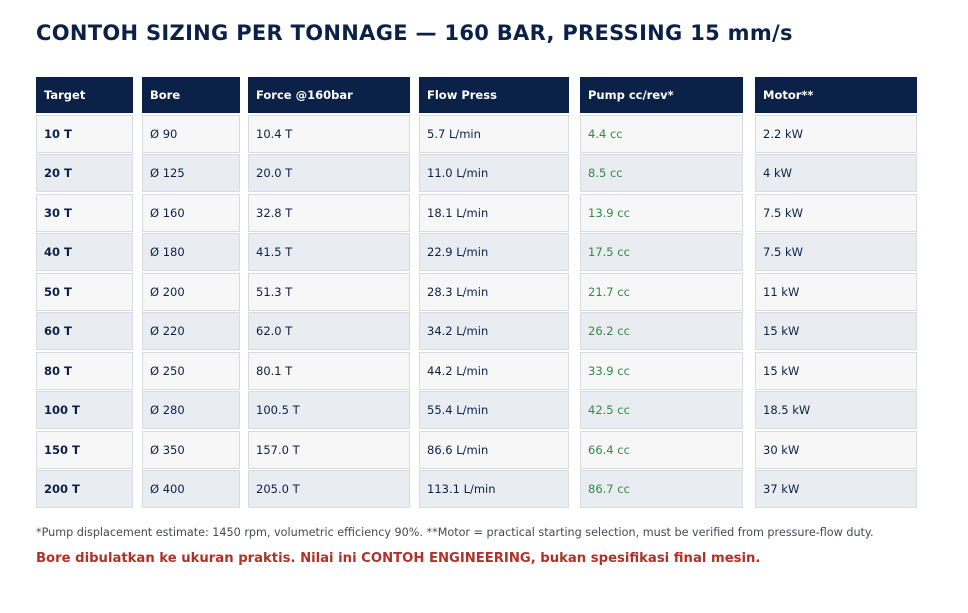 This screenshot has width=968, height=613. What do you see at coordinates (329, 173) in the screenshot?
I see `table-cell-force: 20.0 T` at bounding box center [329, 173].